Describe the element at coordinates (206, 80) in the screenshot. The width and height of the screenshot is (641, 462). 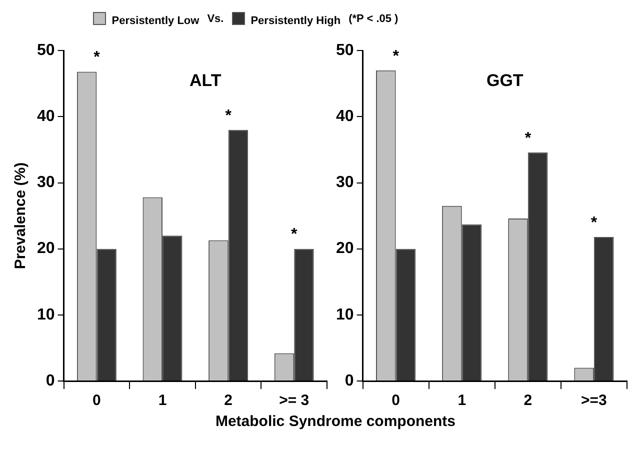
I see `text: ALT` at that location.